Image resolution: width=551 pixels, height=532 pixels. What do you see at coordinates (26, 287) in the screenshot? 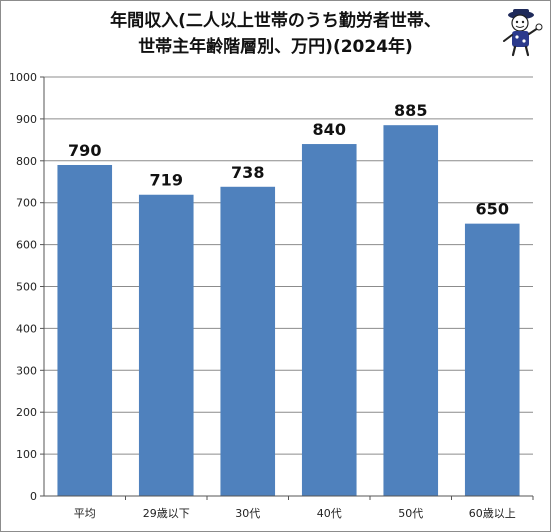
I see `y-tick-label: 500` at bounding box center [26, 287].